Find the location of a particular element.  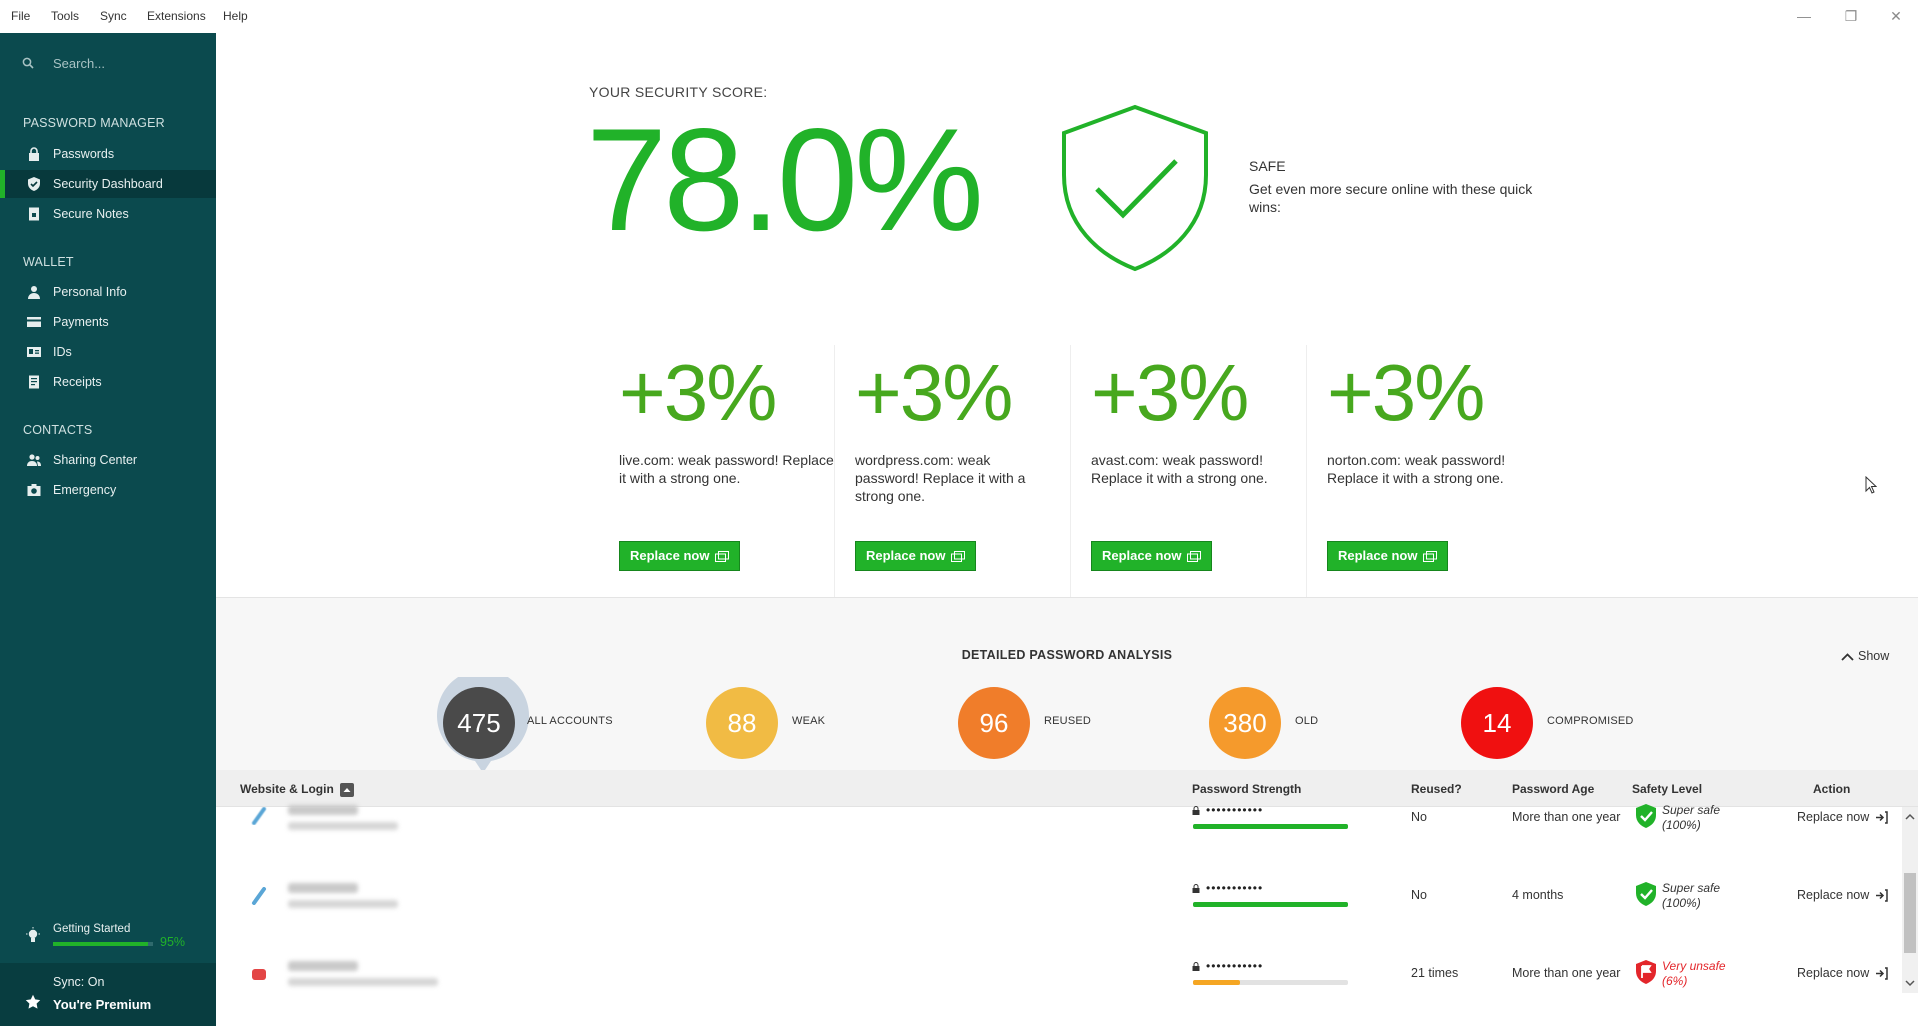

mouse-cursor-icon is located at coordinates (1871, 485).